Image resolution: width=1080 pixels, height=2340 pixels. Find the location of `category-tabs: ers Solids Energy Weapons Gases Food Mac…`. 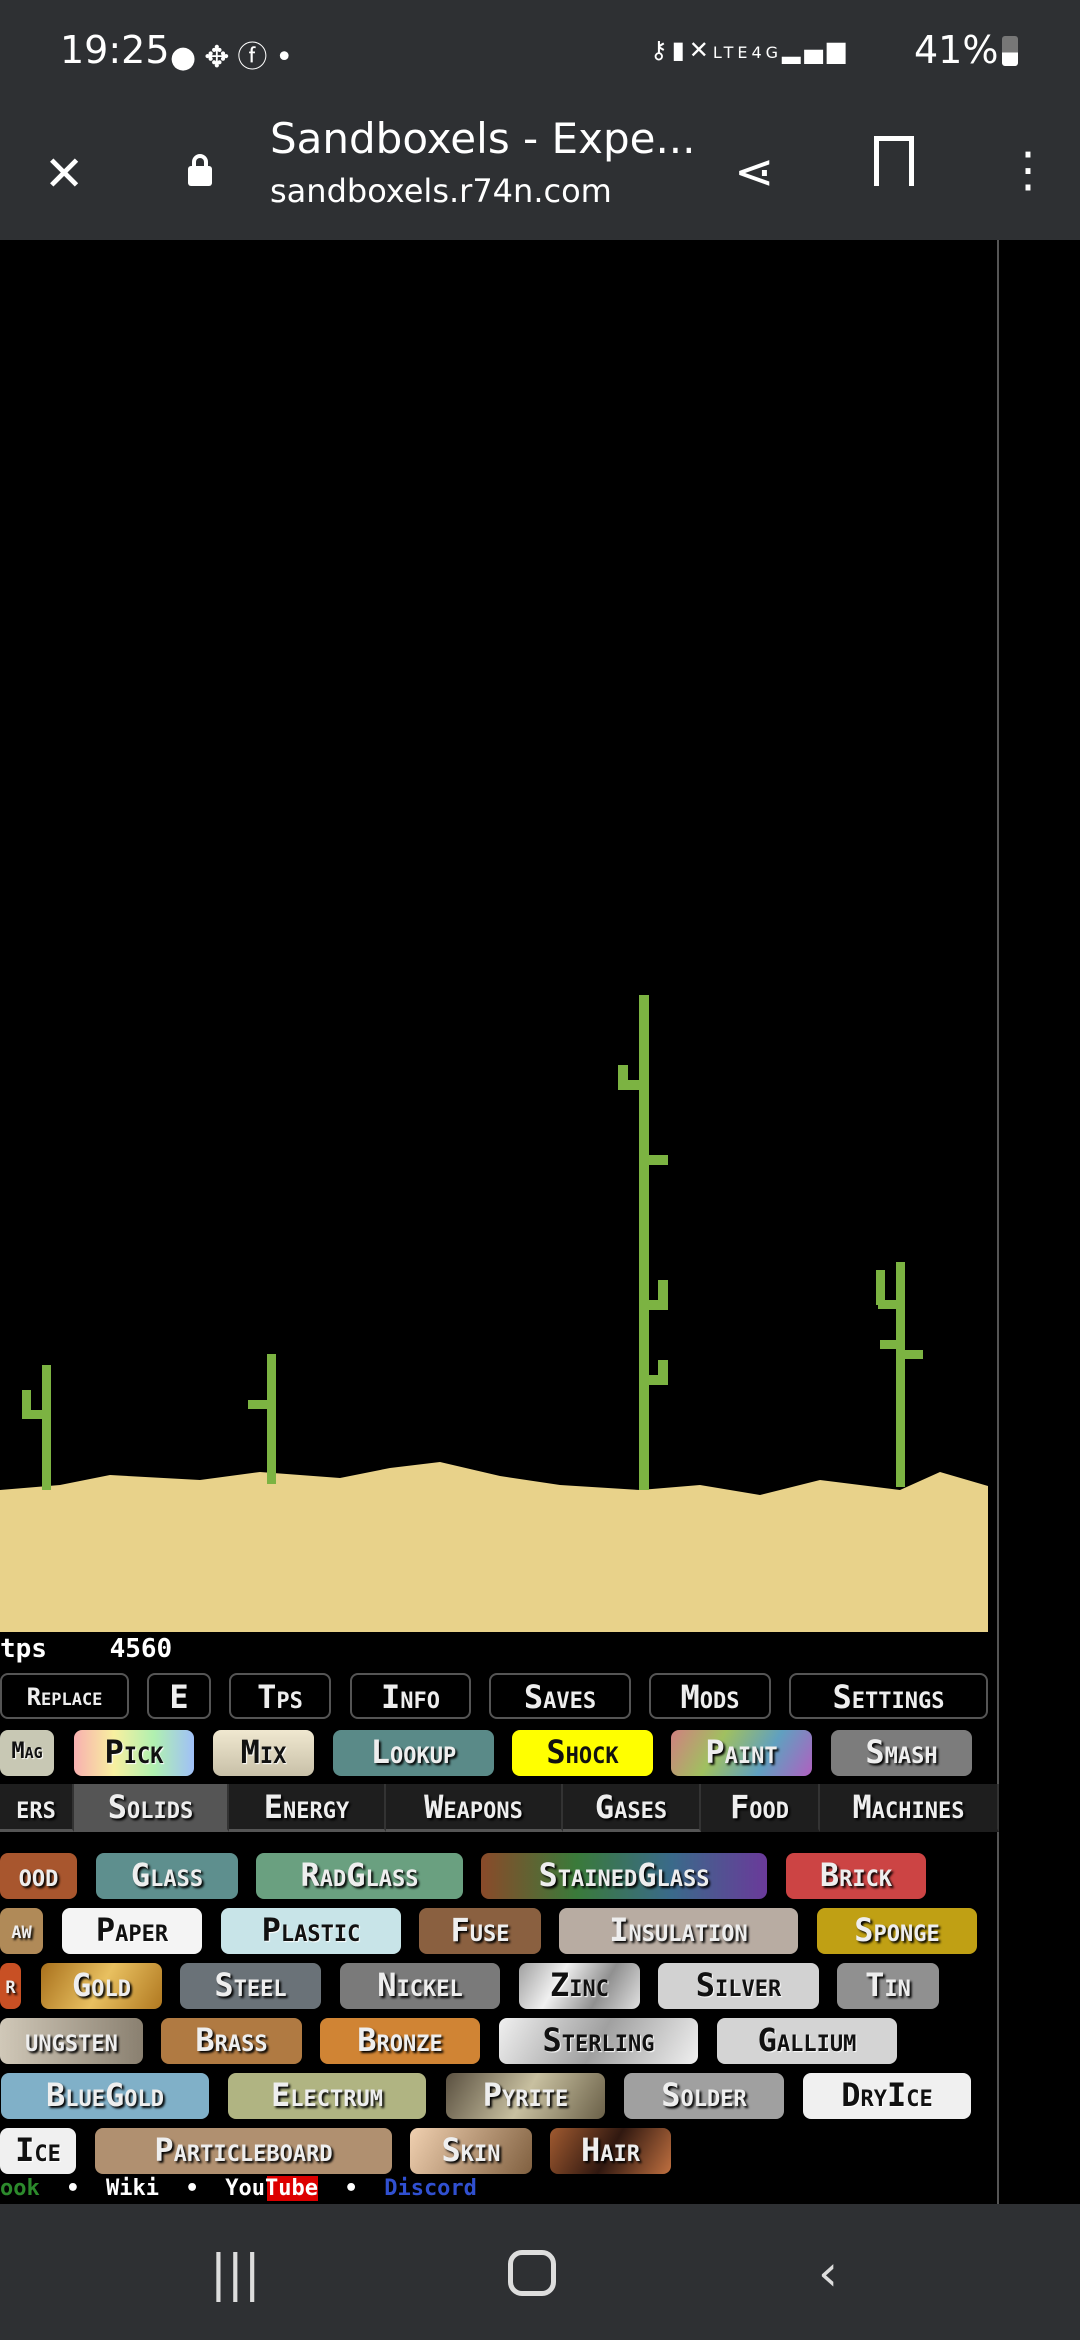

category-tabs: ers Solids Energy Weapons Gases Food Mac… is located at coordinates (499, 1808).